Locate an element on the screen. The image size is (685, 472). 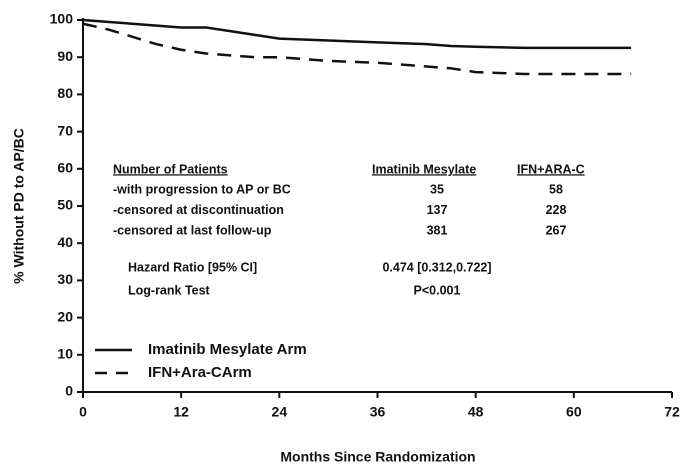
y-tick-label: 20 is located at coordinates (65, 316).